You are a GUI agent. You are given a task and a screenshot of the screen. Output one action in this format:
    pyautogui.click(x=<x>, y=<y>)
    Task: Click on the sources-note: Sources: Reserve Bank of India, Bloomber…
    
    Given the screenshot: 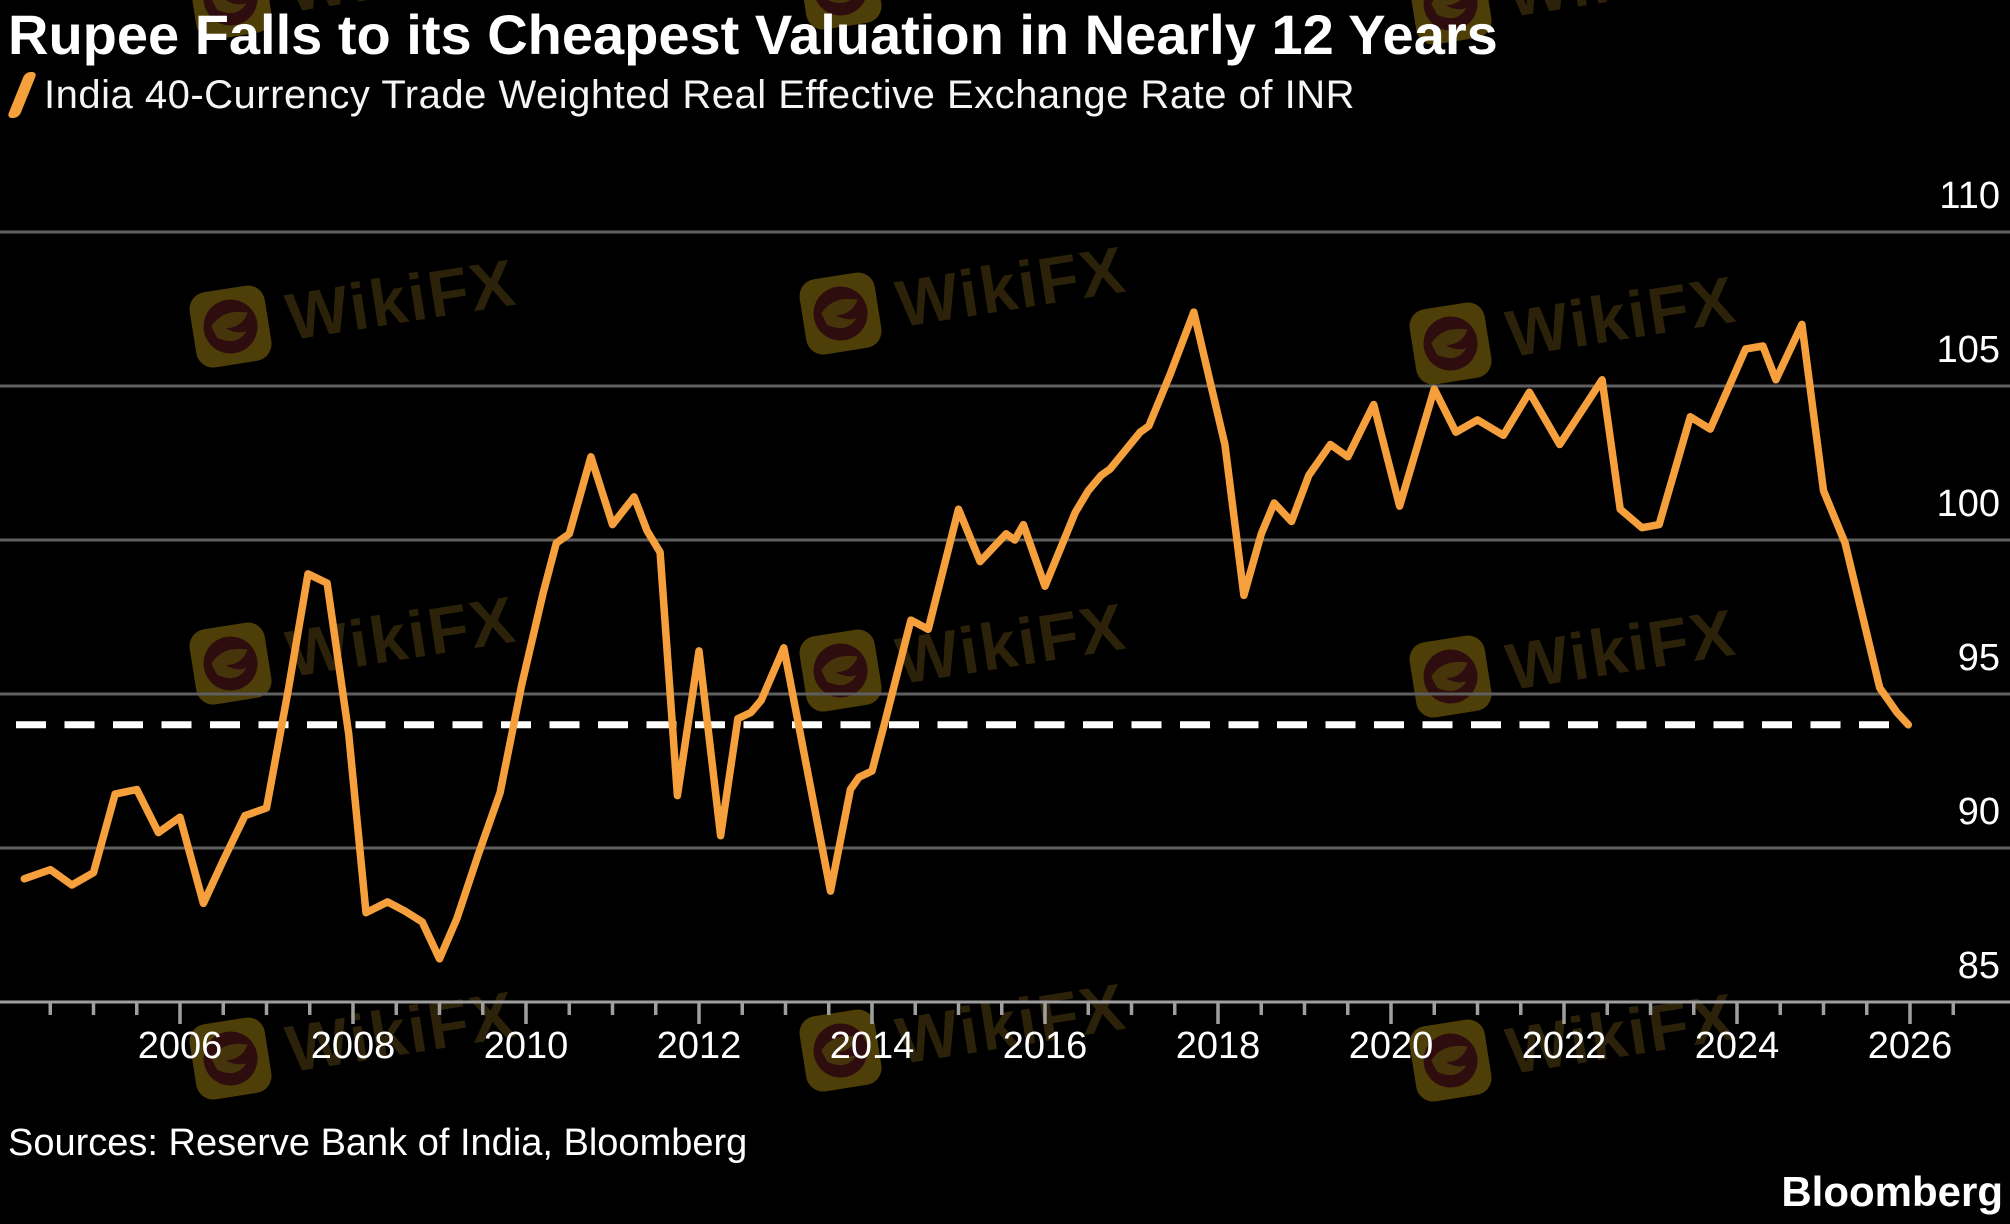 What is the action you would take?
    pyautogui.click(x=378, y=1143)
    